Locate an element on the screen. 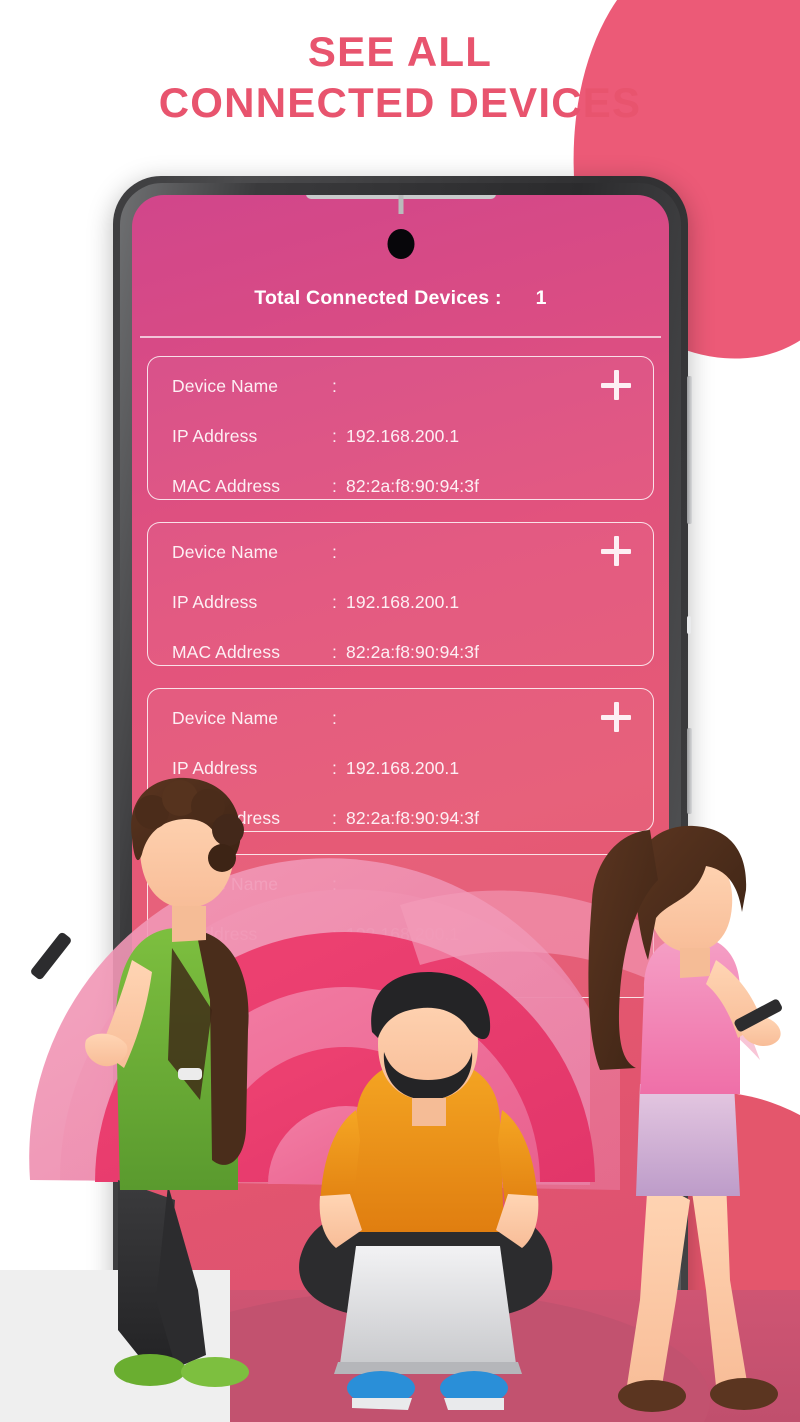 The width and height of the screenshot is (800, 1422). header-divider is located at coordinates (400, 337).